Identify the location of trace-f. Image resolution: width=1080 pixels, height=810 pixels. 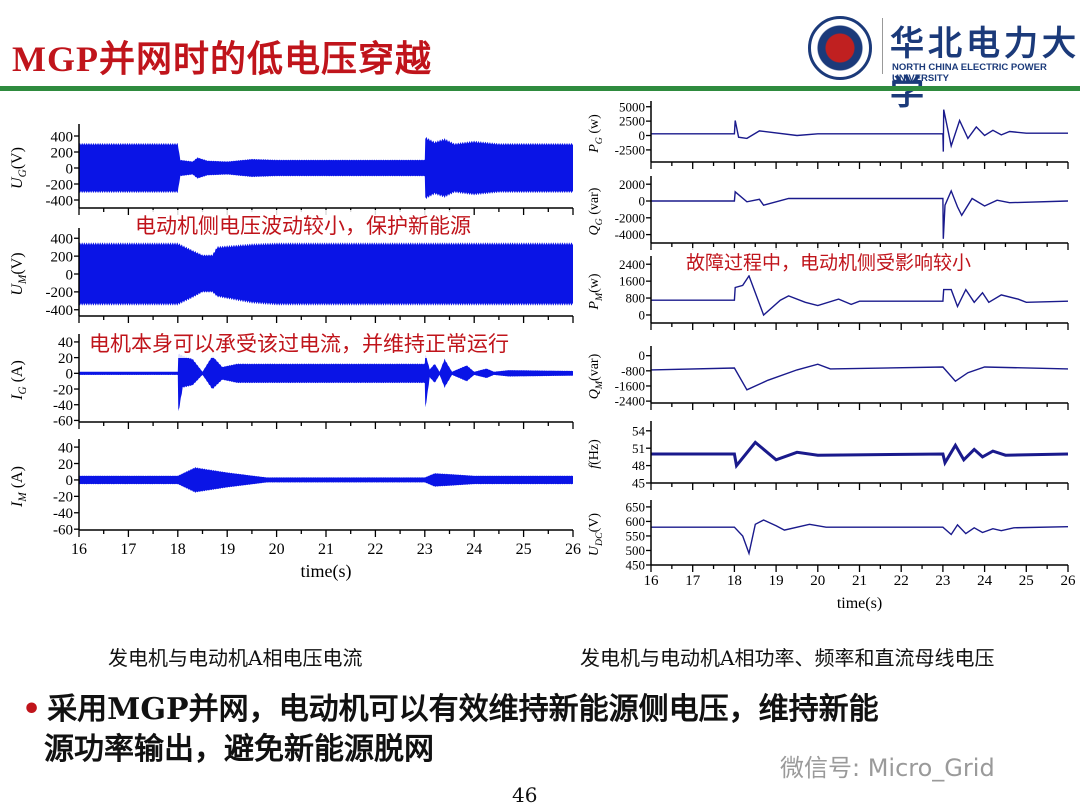
(860, 455).